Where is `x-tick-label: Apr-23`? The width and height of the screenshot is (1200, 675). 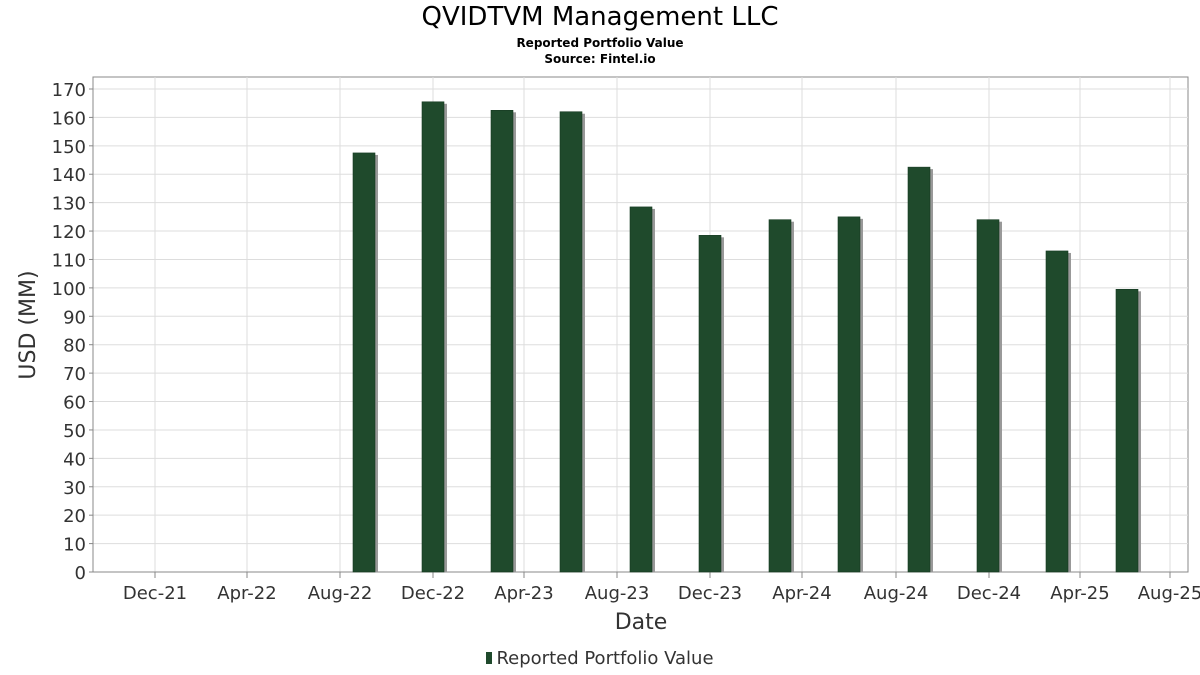 x-tick-label: Apr-23 is located at coordinates (523, 593).